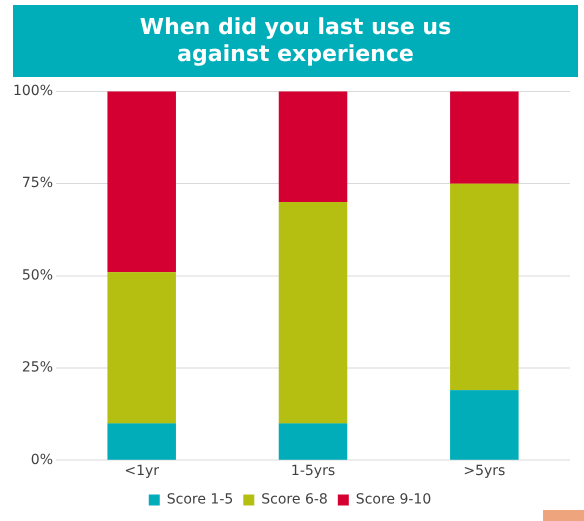 Image resolution: width=584 pixels, height=521 pixels. What do you see at coordinates (33, 91) in the screenshot?
I see `y-tick-label: 100%` at bounding box center [33, 91].